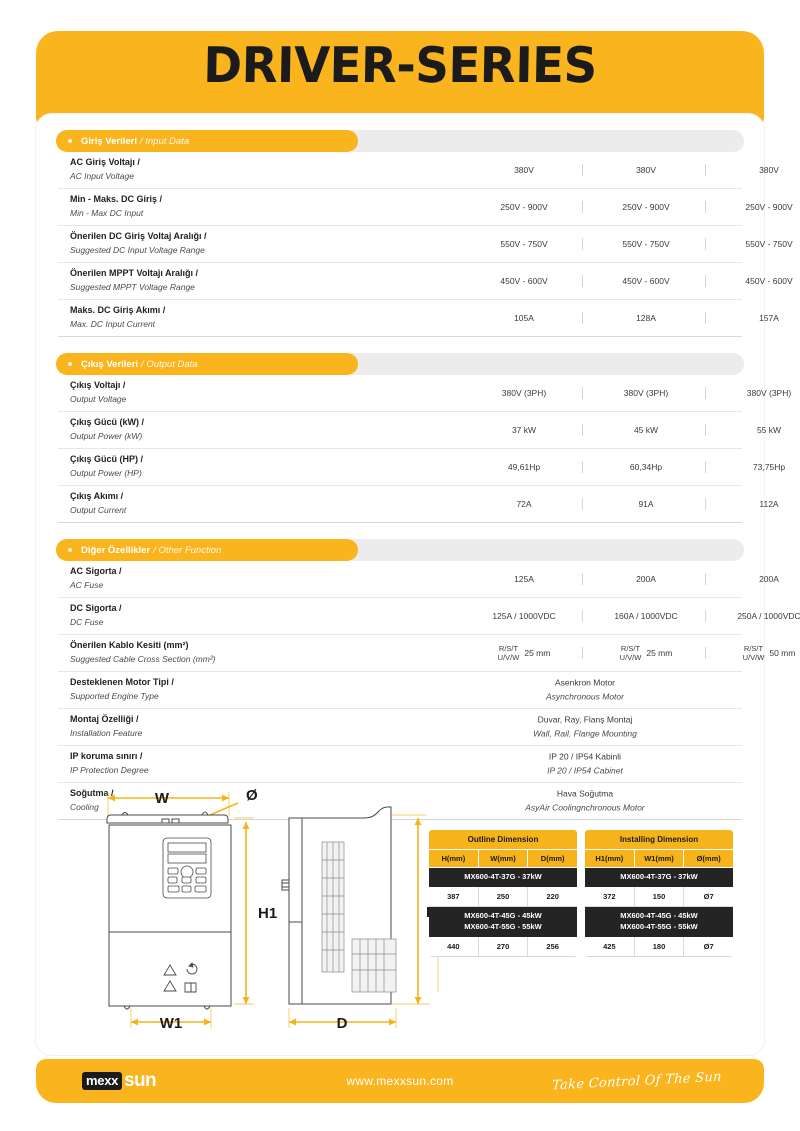 This screenshot has width=800, height=1131. Describe the element at coordinates (454, 946) in the screenshot. I see `dimension-value: 440` at that location.